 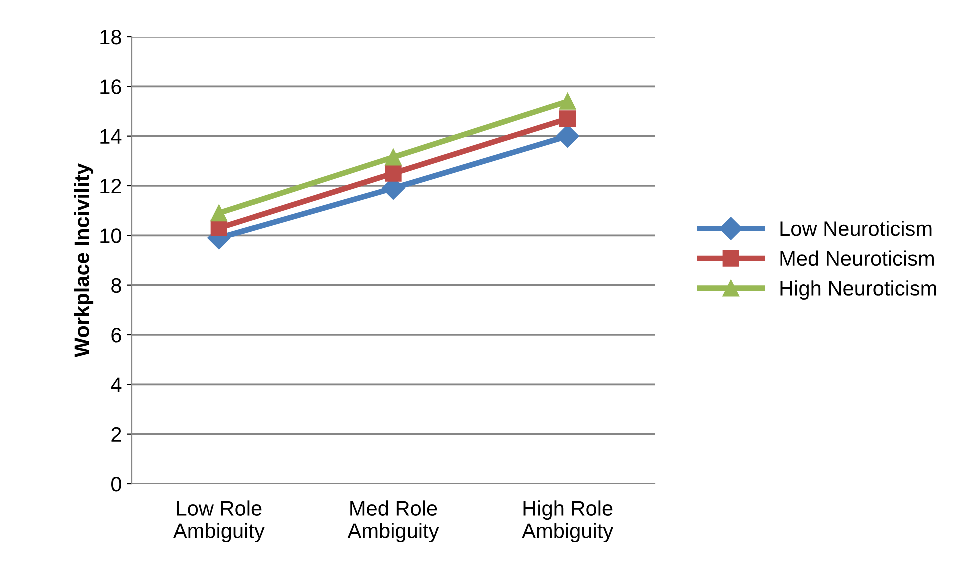 I want to click on y-tick-label: 2, so click(x=117, y=434).